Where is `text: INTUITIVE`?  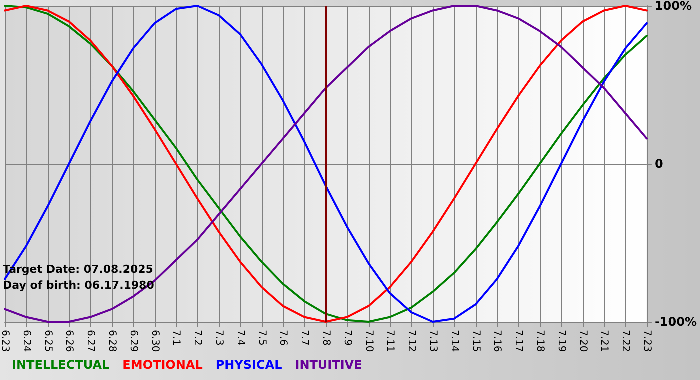
text: INTUITIVE is located at coordinates (328, 365).